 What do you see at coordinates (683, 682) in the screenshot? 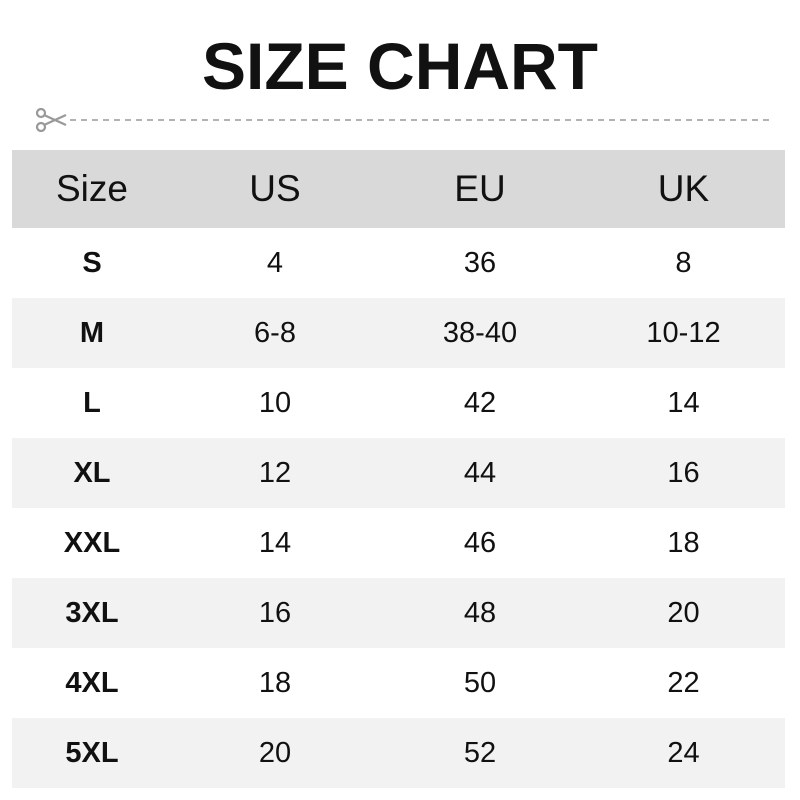
I see `cell-uk: 22` at bounding box center [683, 682].